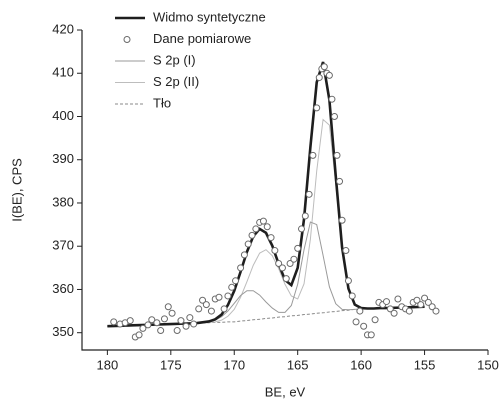 This screenshot has height=406, width=499. I want to click on y-tick-label: 410, so click(63, 72).